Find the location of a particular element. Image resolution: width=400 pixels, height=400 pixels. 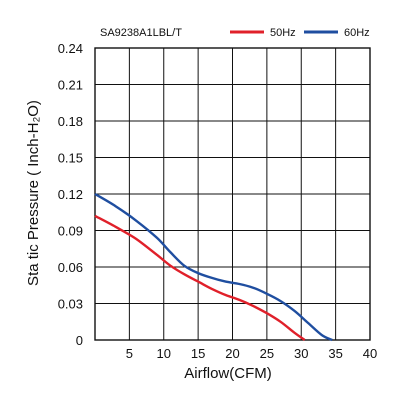

y-tick-label: 0.12 is located at coordinates (70, 194).